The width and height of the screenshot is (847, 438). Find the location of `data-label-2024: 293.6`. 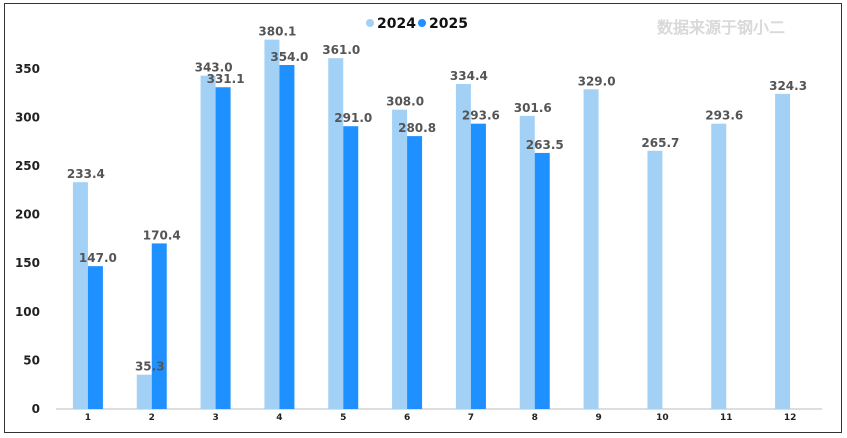

data-label-2024: 293.6 is located at coordinates (724, 116).